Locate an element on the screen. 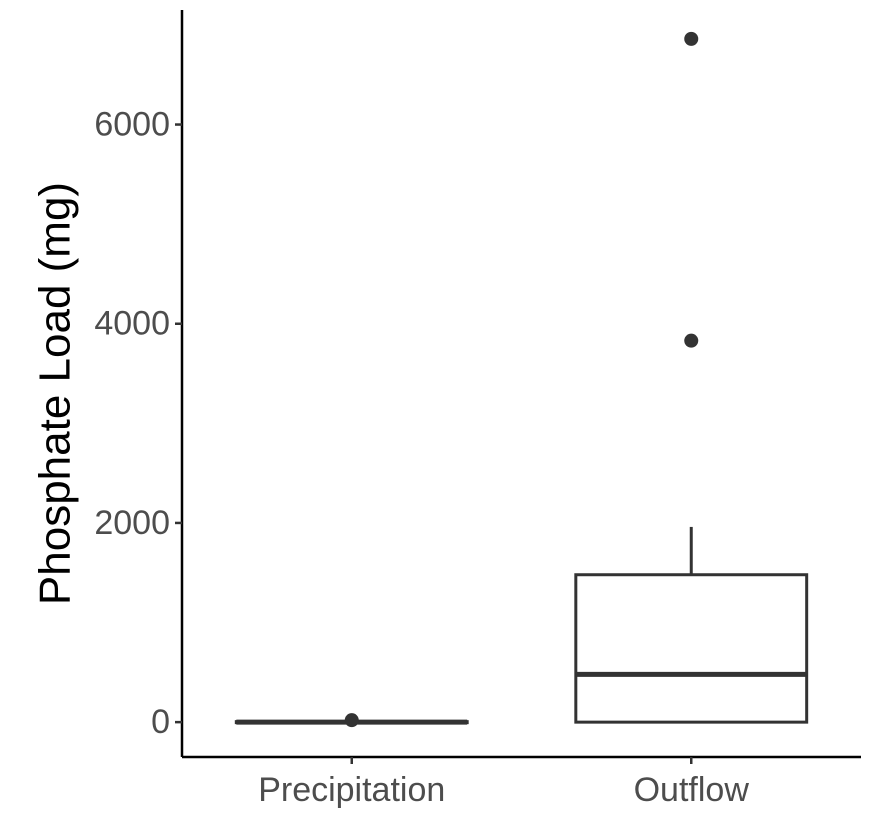 The image size is (871, 815). box-precipitation is located at coordinates (351, 720).